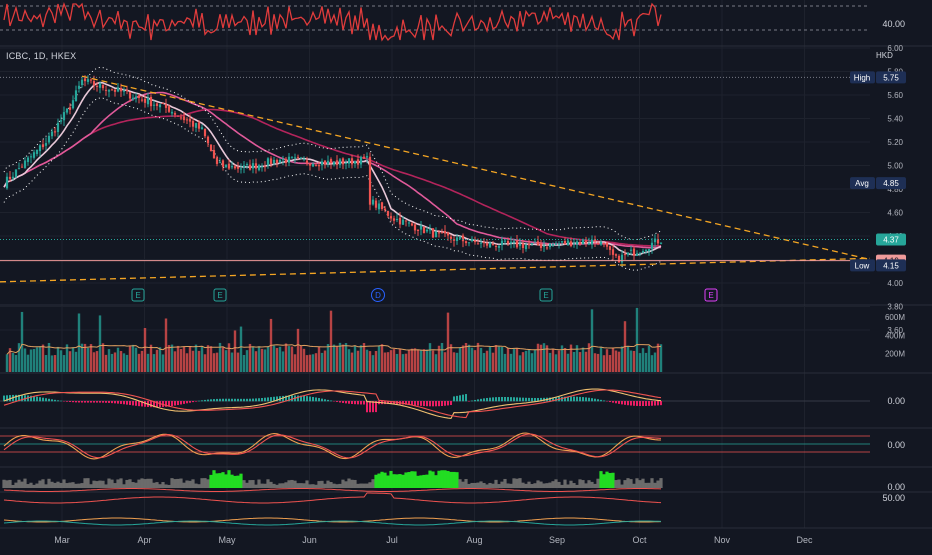 This screenshot has width=932, height=555. What do you see at coordinates (392, 540) in the screenshot?
I see `x-tick-label: Jul` at bounding box center [392, 540].